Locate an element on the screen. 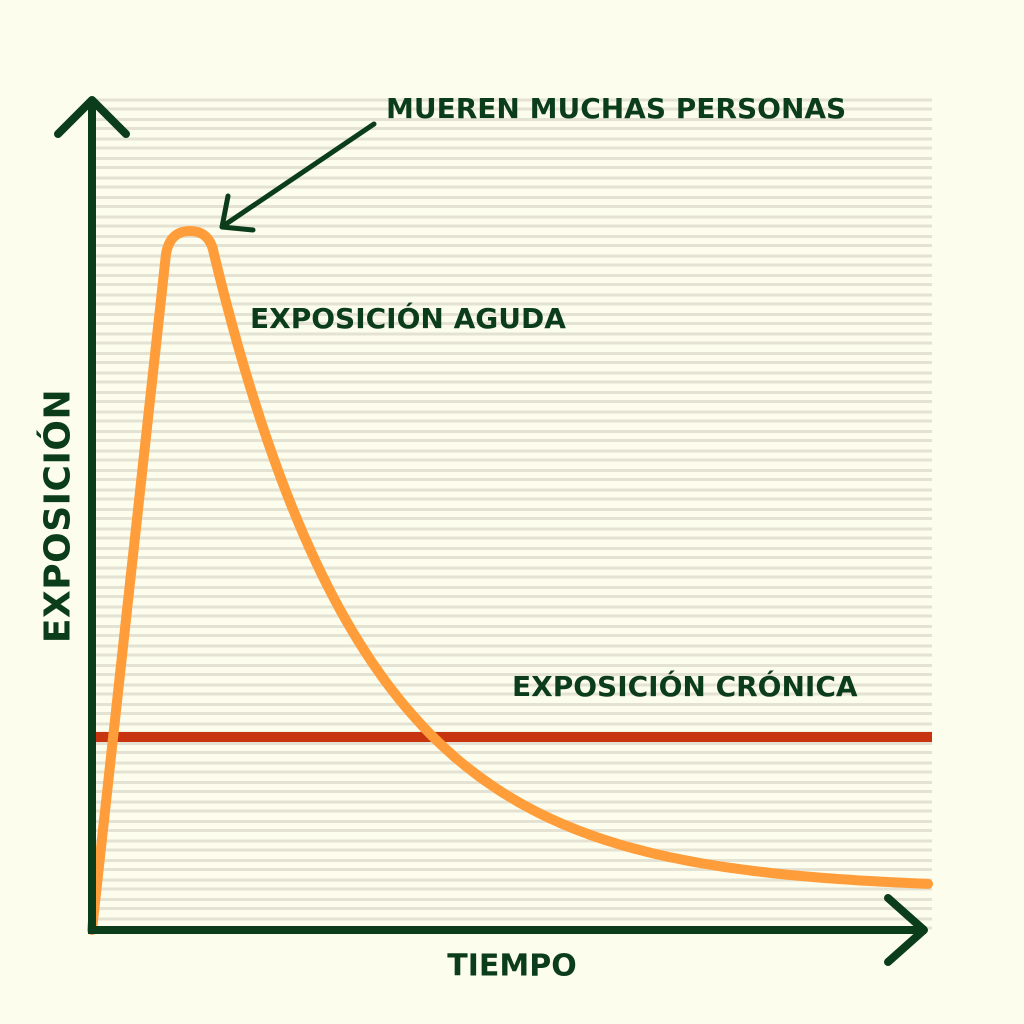 The width and height of the screenshot is (1024, 1024). y-axis-arrowhead is located at coordinates (92, 117).